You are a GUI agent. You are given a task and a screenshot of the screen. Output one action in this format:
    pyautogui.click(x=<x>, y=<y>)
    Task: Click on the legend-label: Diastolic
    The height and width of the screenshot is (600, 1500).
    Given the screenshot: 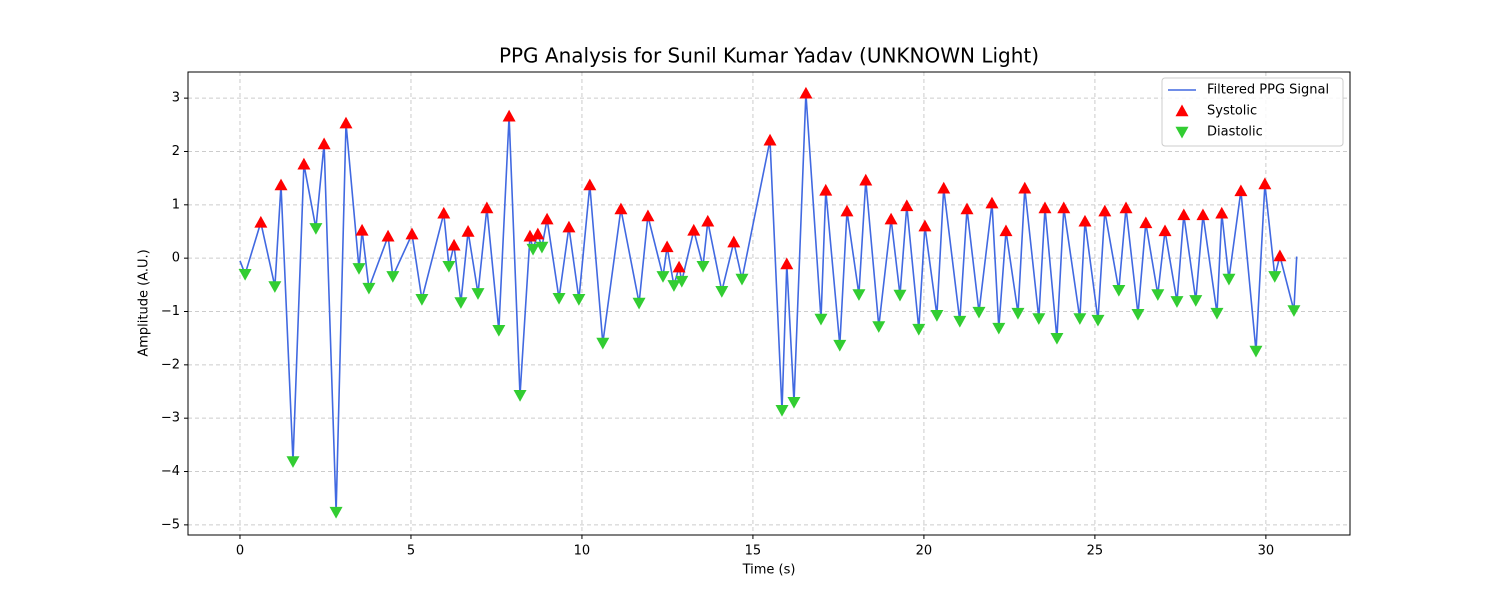 What is the action you would take?
    pyautogui.click(x=1235, y=132)
    